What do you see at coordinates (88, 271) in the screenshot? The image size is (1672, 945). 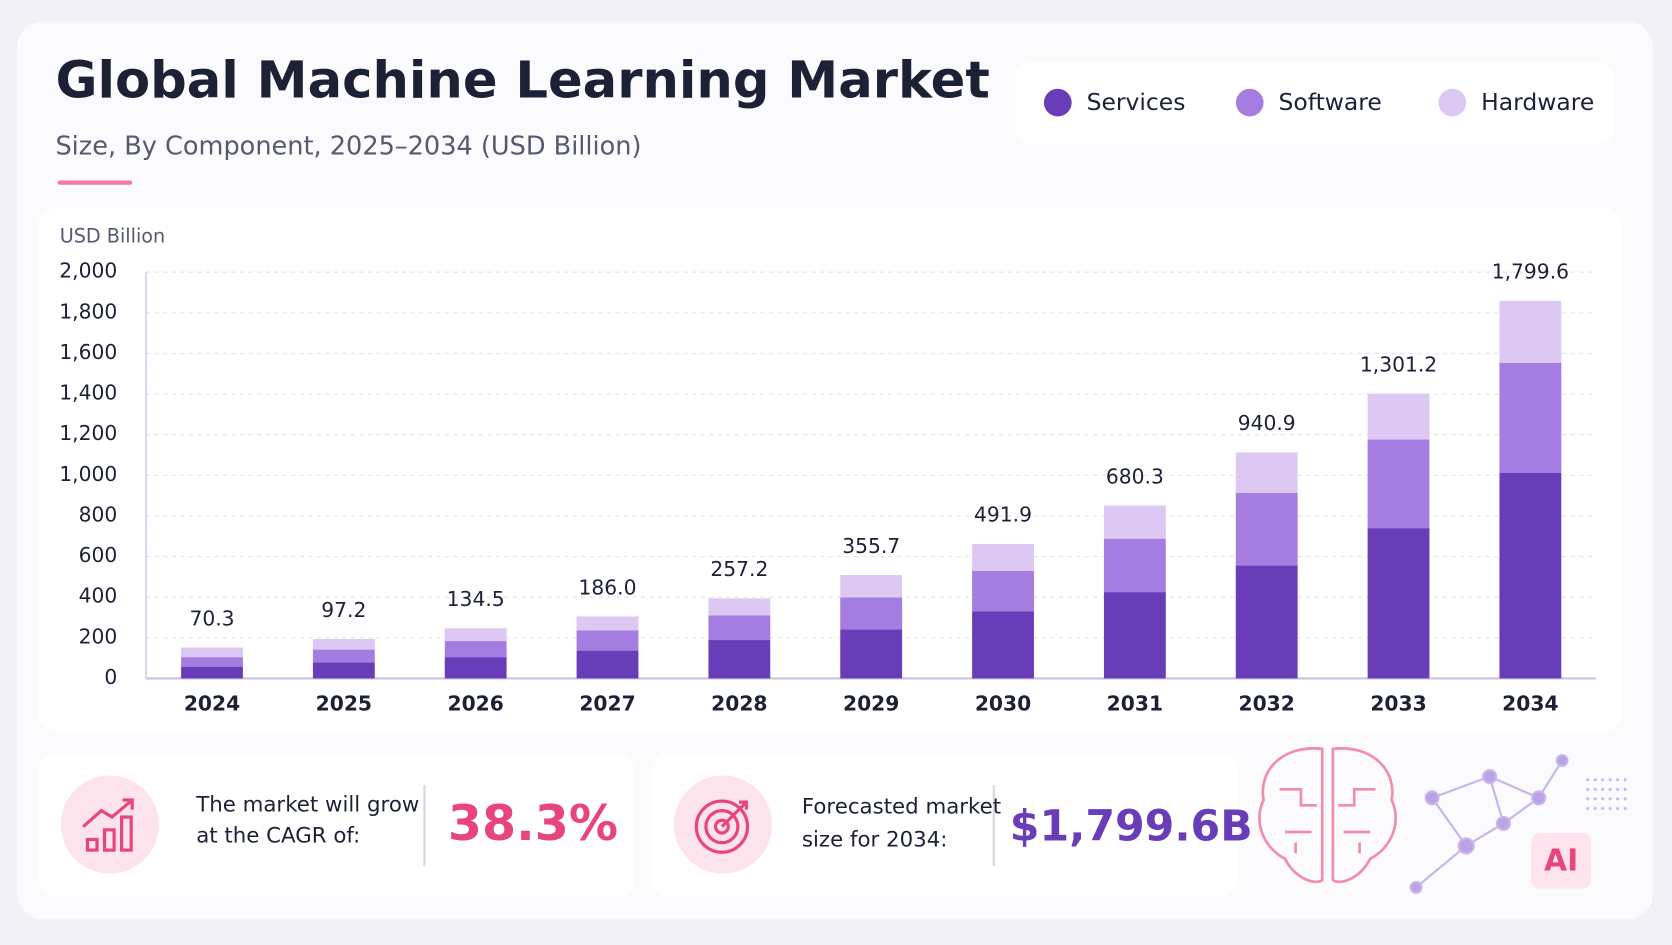 I see `y-tick-label: 2,000` at bounding box center [88, 271].